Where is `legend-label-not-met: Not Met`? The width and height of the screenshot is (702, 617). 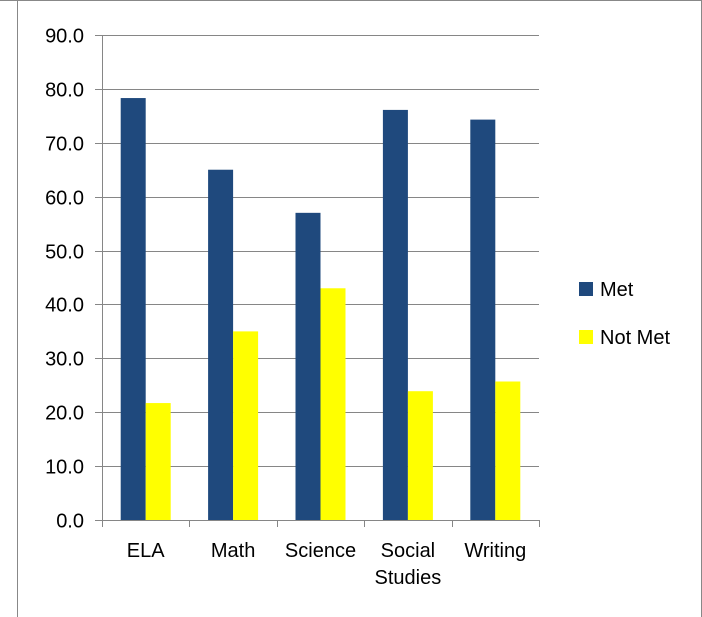
legend-label-not-met: Not Met is located at coordinates (635, 338).